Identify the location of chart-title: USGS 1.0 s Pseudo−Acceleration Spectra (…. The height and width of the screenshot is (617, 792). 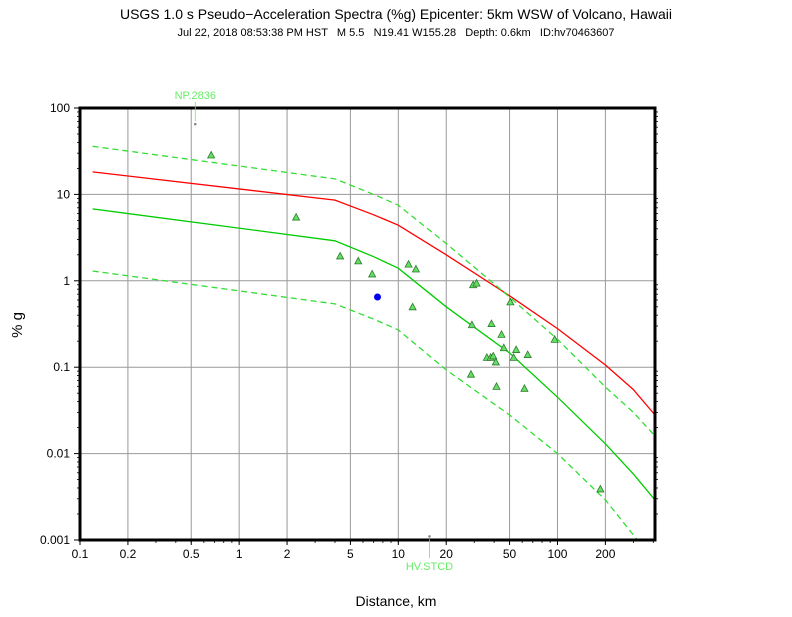
(396, 14).